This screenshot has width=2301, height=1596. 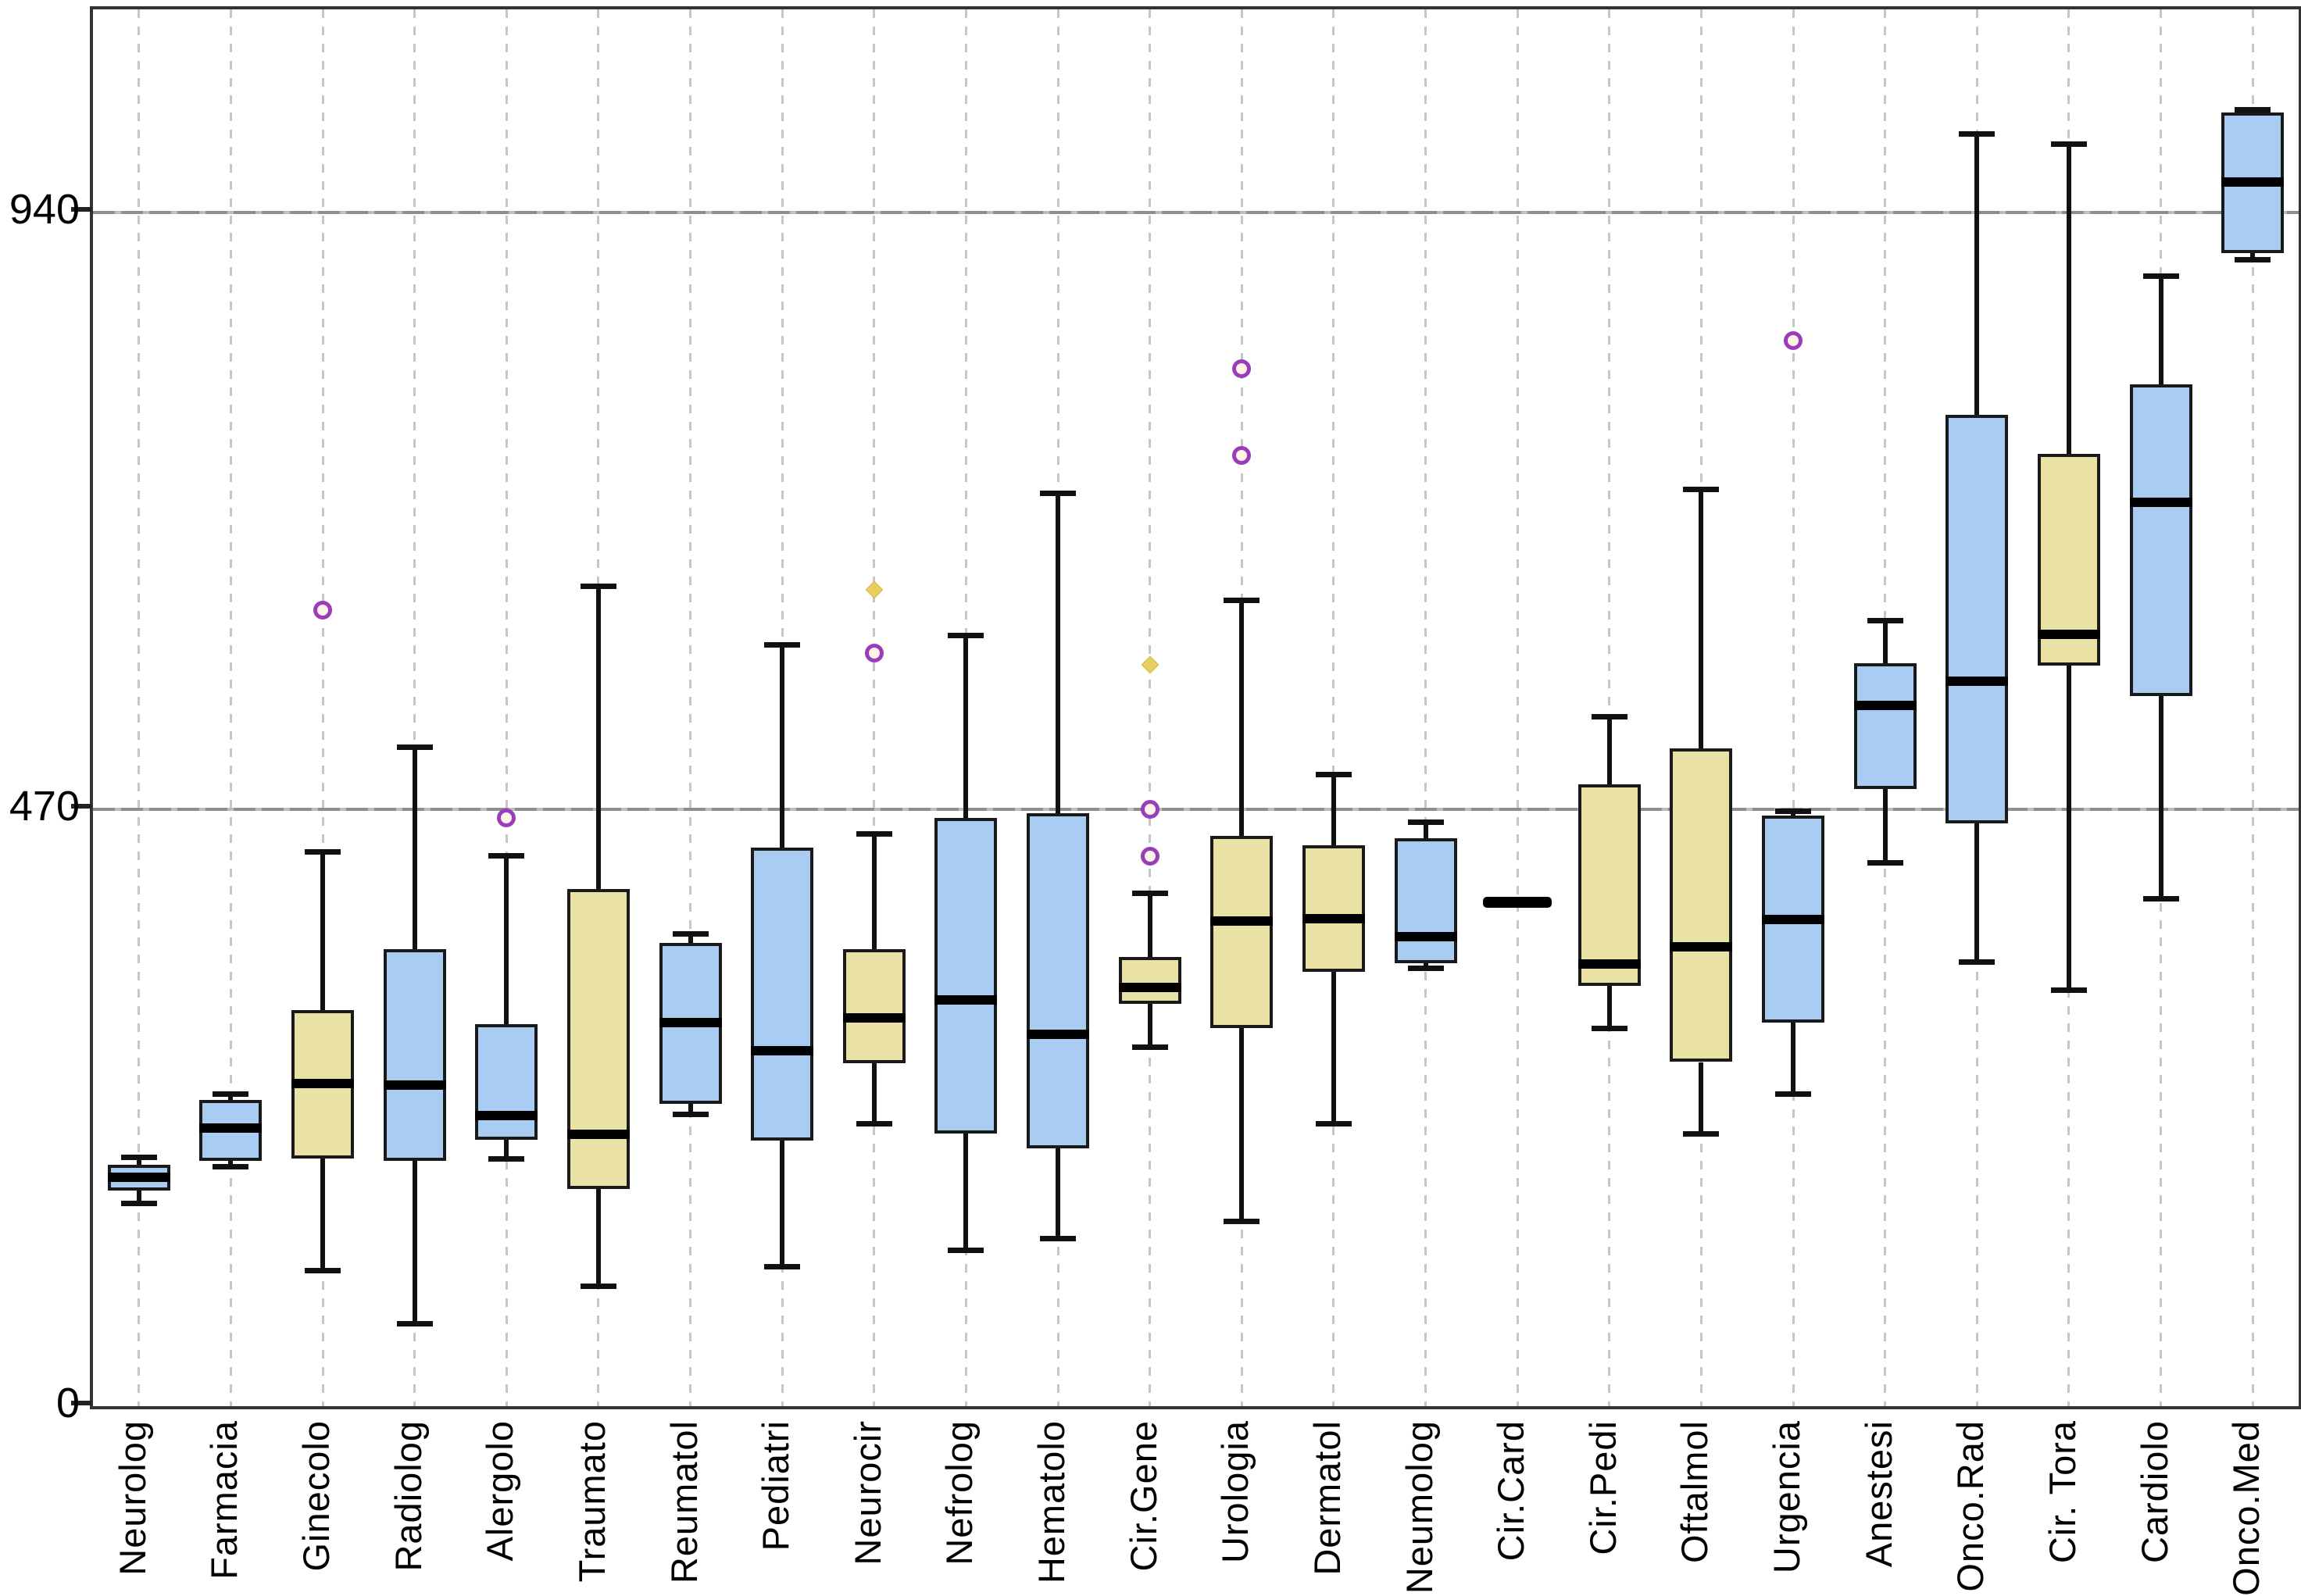 I want to click on x-axis-label-Radiolog: Radiolog, so click(x=408, y=1496).